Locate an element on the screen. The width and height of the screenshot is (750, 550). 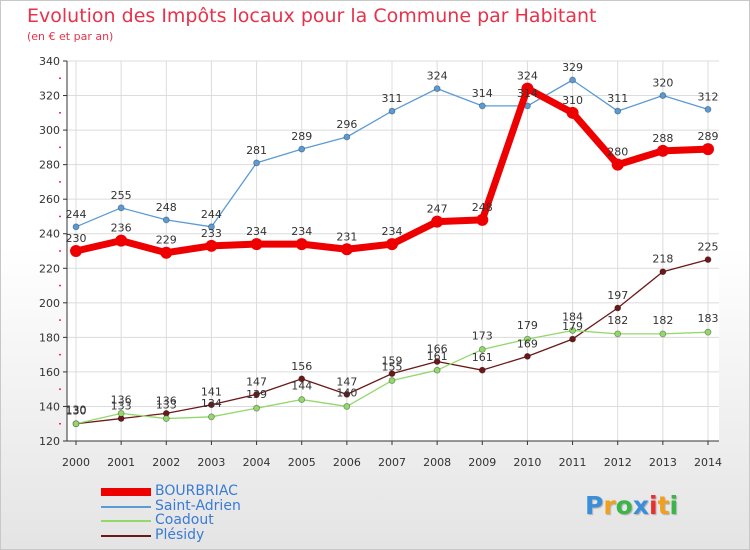
data-label: 288 is located at coordinates (662, 138).